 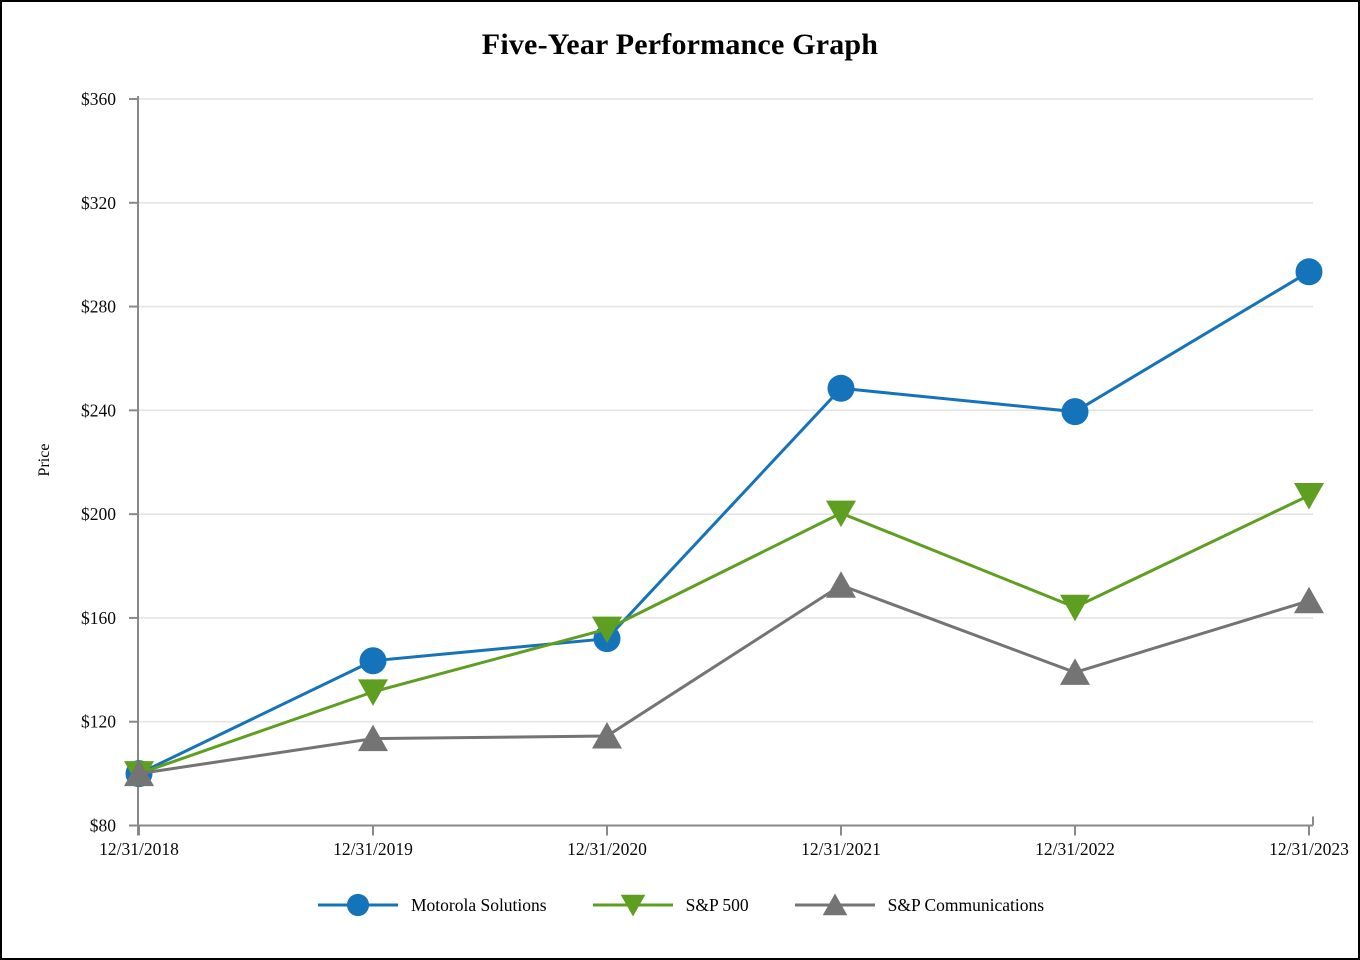 I want to click on legend-marker-motorola-solutions, so click(x=358, y=905).